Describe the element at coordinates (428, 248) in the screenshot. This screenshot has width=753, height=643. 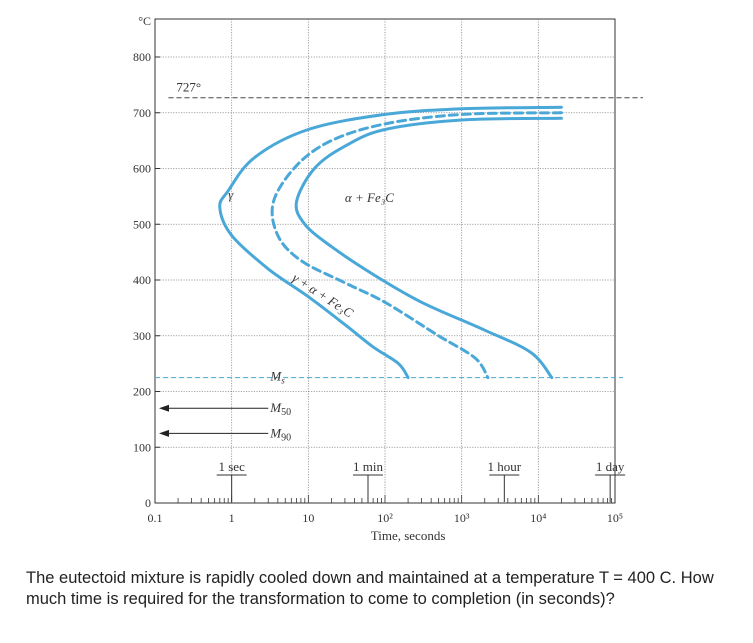
I see `curve-finish` at that location.